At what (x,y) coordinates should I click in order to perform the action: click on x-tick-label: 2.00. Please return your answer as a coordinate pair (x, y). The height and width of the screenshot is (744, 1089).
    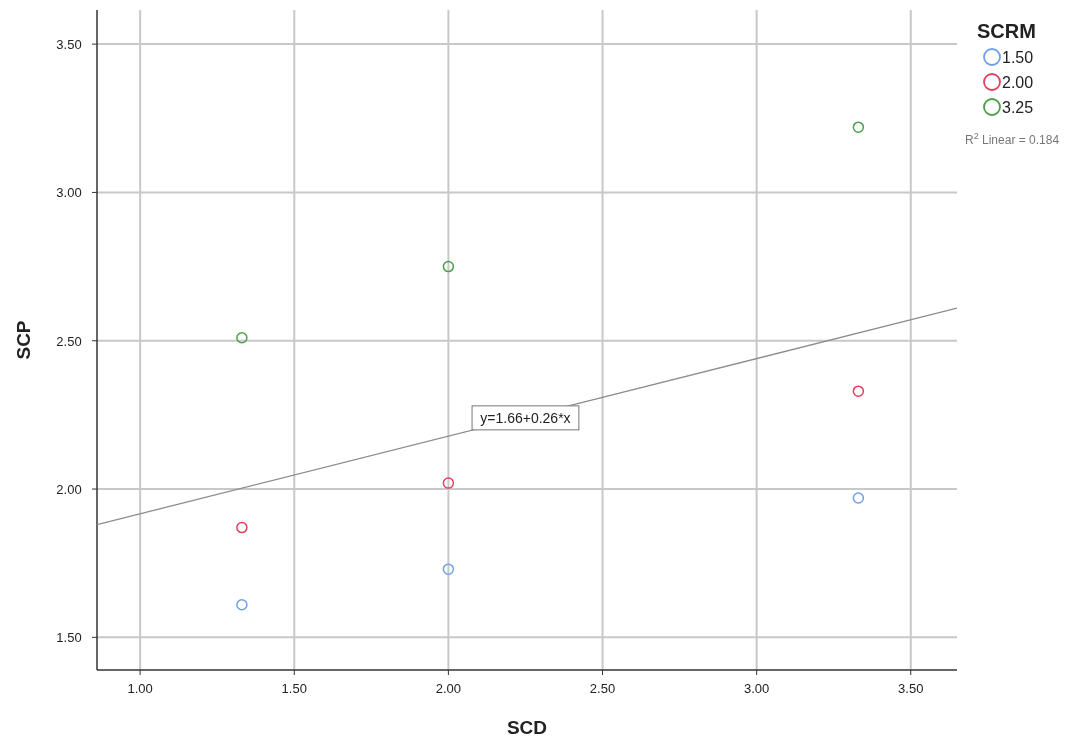
    Looking at the image, I should click on (448, 688).